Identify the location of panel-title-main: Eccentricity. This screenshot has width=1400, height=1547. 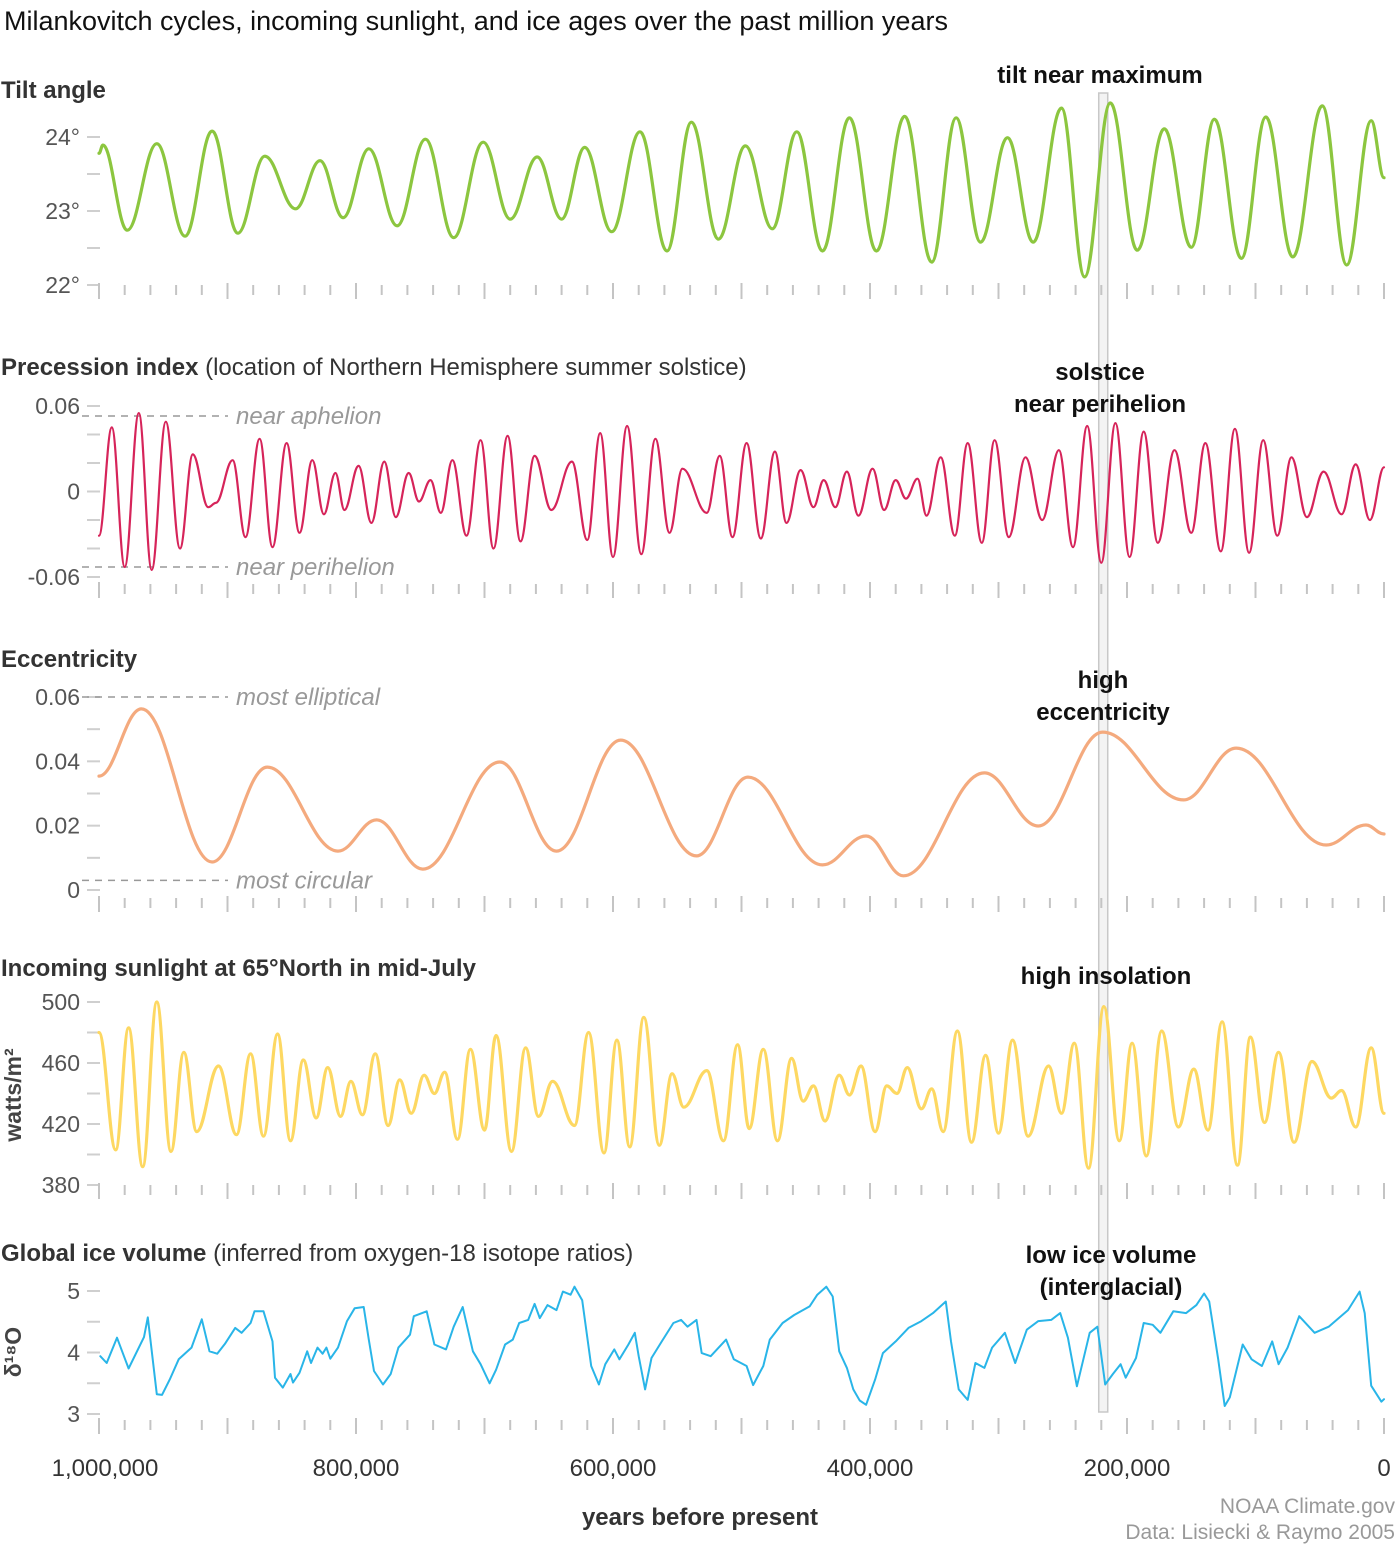
(69, 659).